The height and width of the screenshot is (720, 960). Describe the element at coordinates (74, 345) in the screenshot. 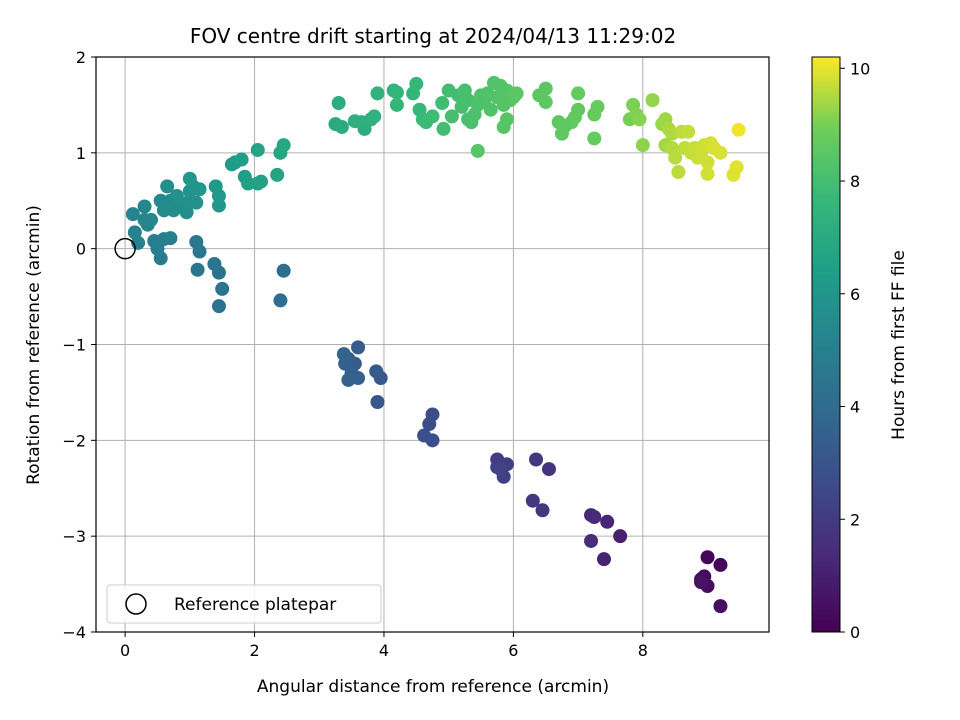

I see `y-tick-label: −1` at that location.